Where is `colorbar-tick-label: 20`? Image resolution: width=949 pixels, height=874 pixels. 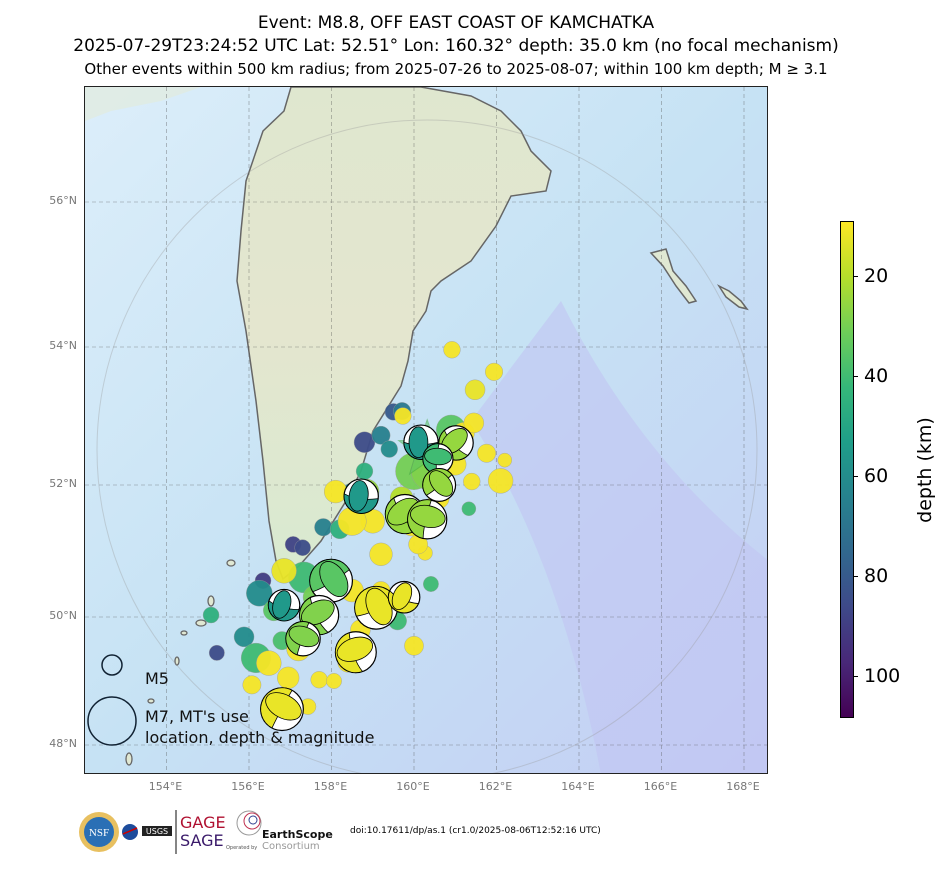
colorbar-tick-label: 20 is located at coordinates (876, 276).